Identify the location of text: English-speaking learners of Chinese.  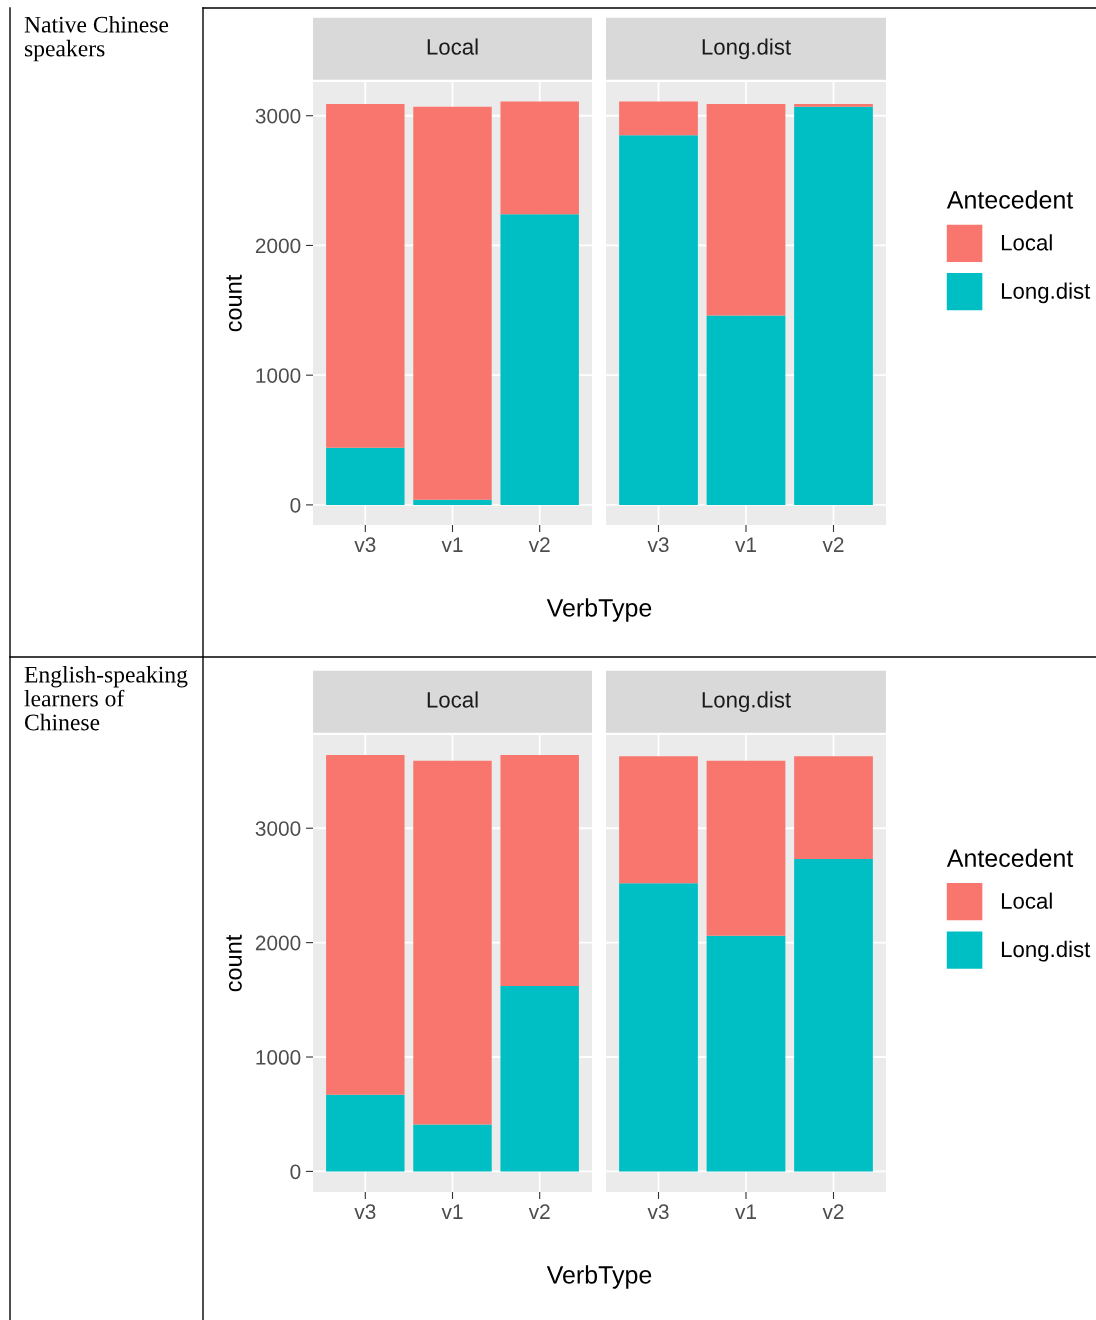
(106, 698).